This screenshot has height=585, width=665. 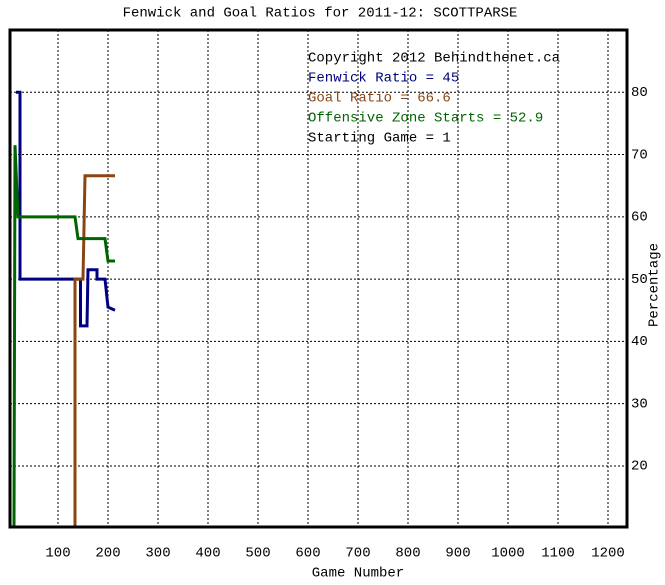 What do you see at coordinates (639, 280) in the screenshot?
I see `y-tick-label: 50` at bounding box center [639, 280].